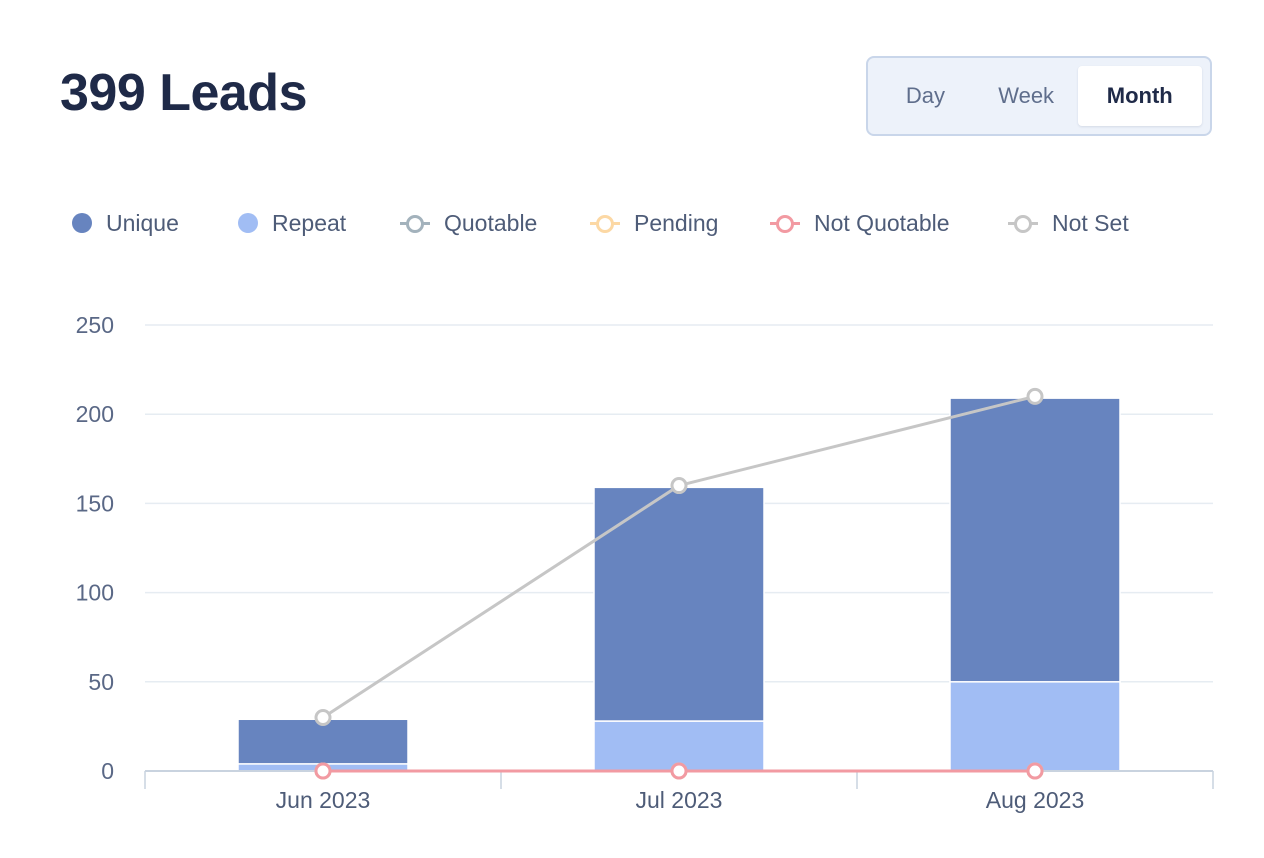 The height and width of the screenshot is (858, 1264). Describe the element at coordinates (1035, 800) in the screenshot. I see `x-tick-label: Aug 2023` at that location.